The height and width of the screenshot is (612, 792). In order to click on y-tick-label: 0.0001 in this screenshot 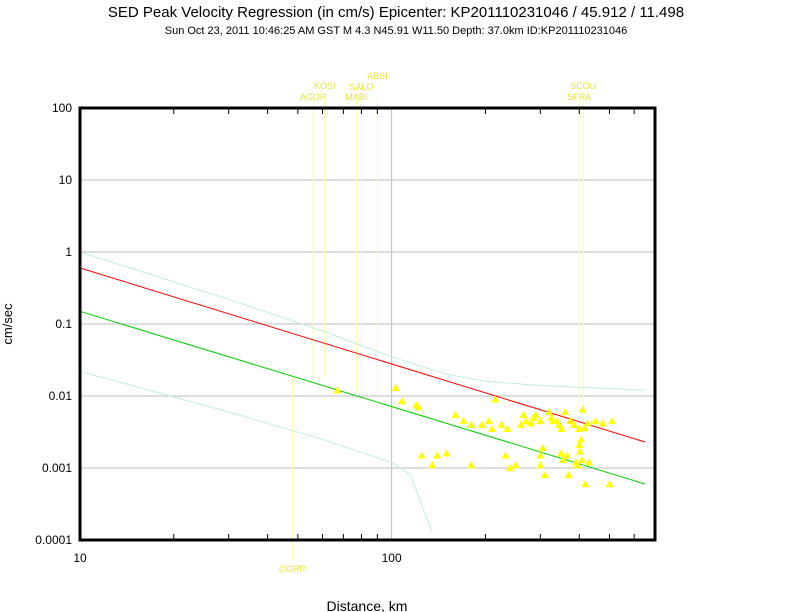, I will do `click(53, 540)`.